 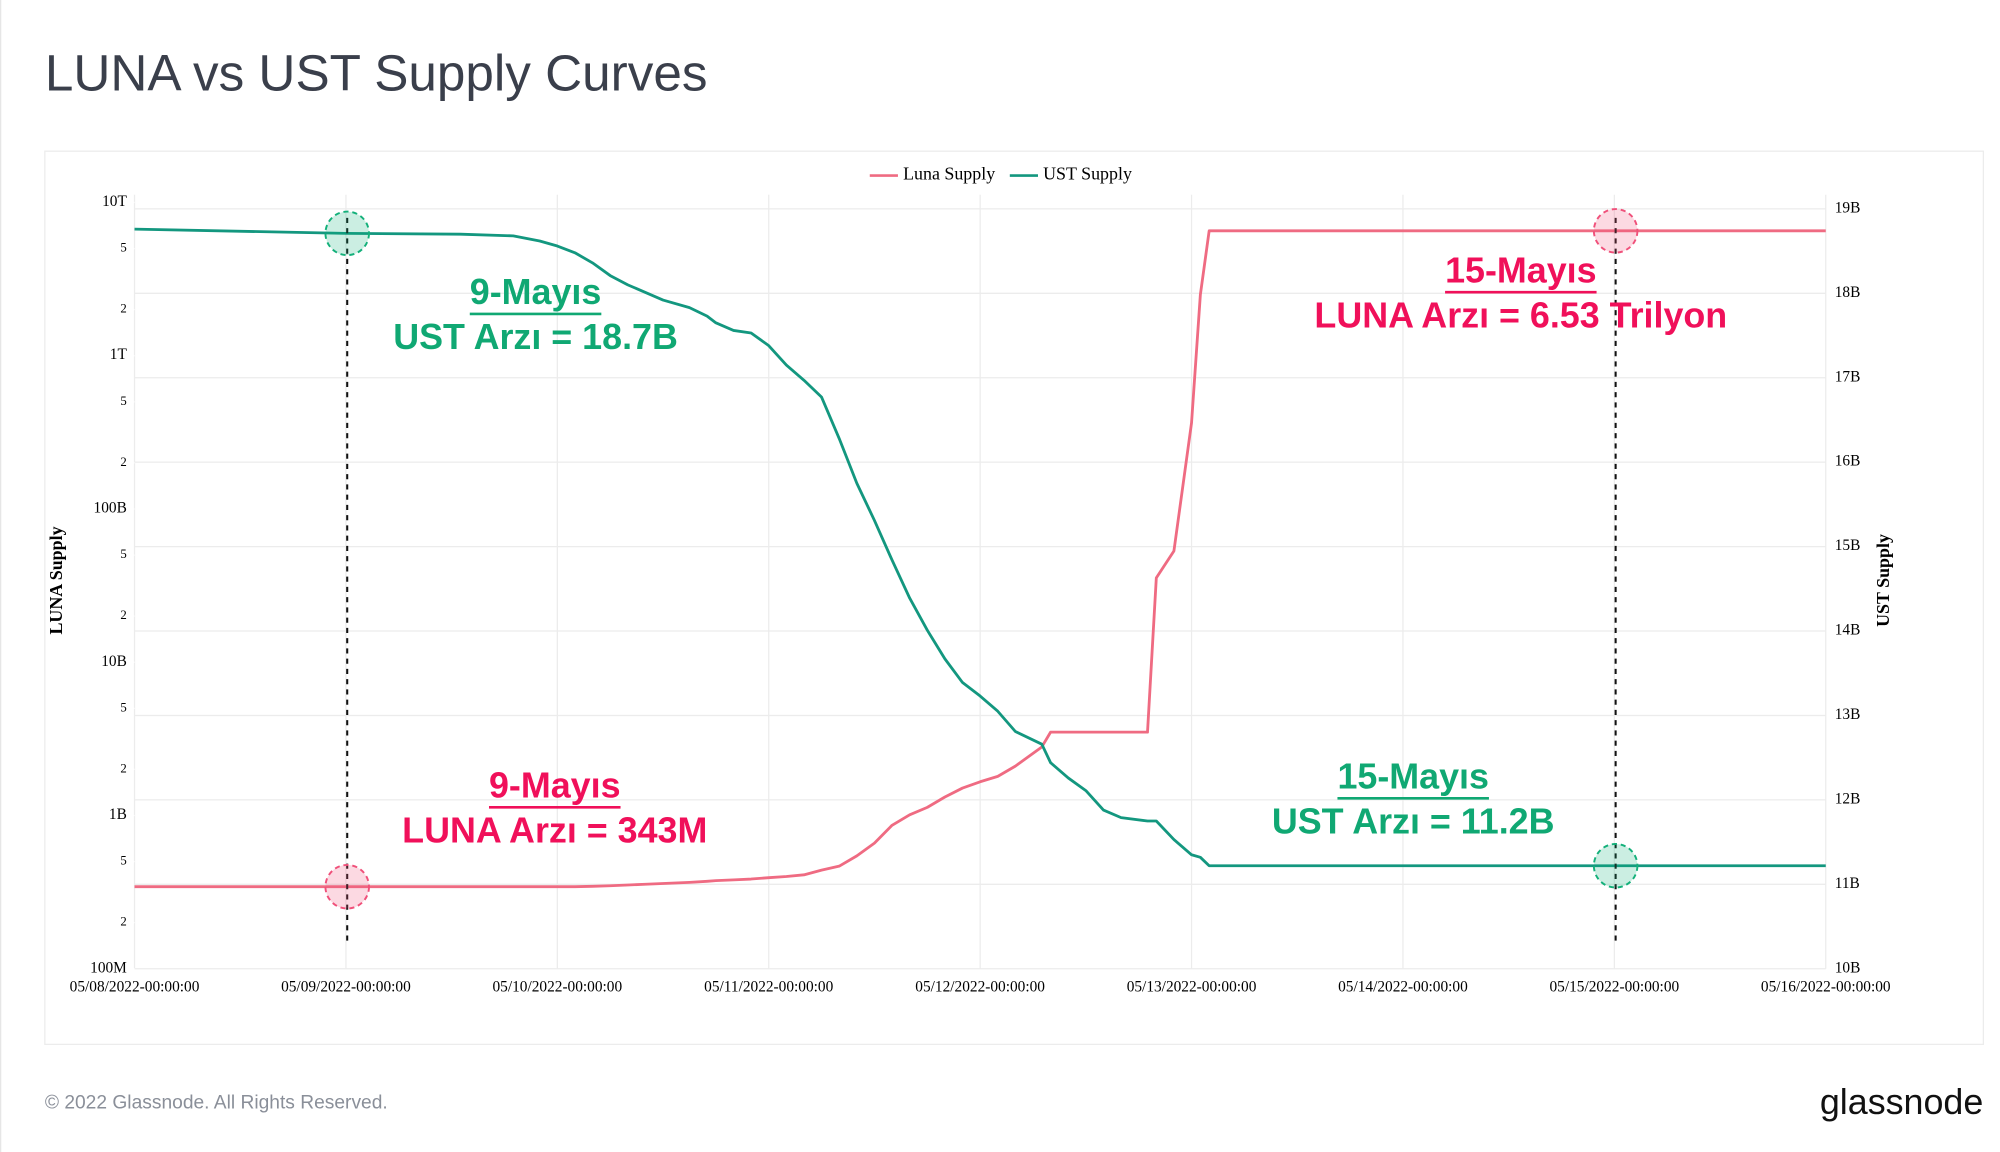 What do you see at coordinates (1848, 630) in the screenshot?
I see `y2-tick-label: 14B` at bounding box center [1848, 630].